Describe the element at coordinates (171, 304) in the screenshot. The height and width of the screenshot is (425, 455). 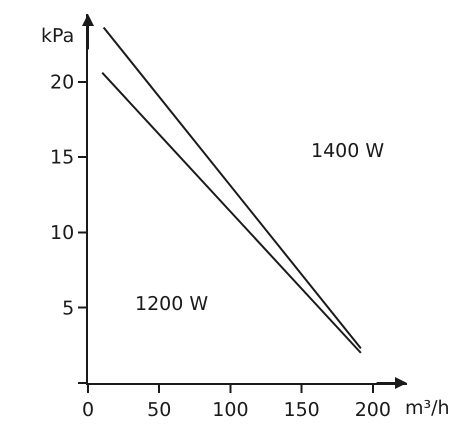
I see `annotation: 1200 W` at that location.